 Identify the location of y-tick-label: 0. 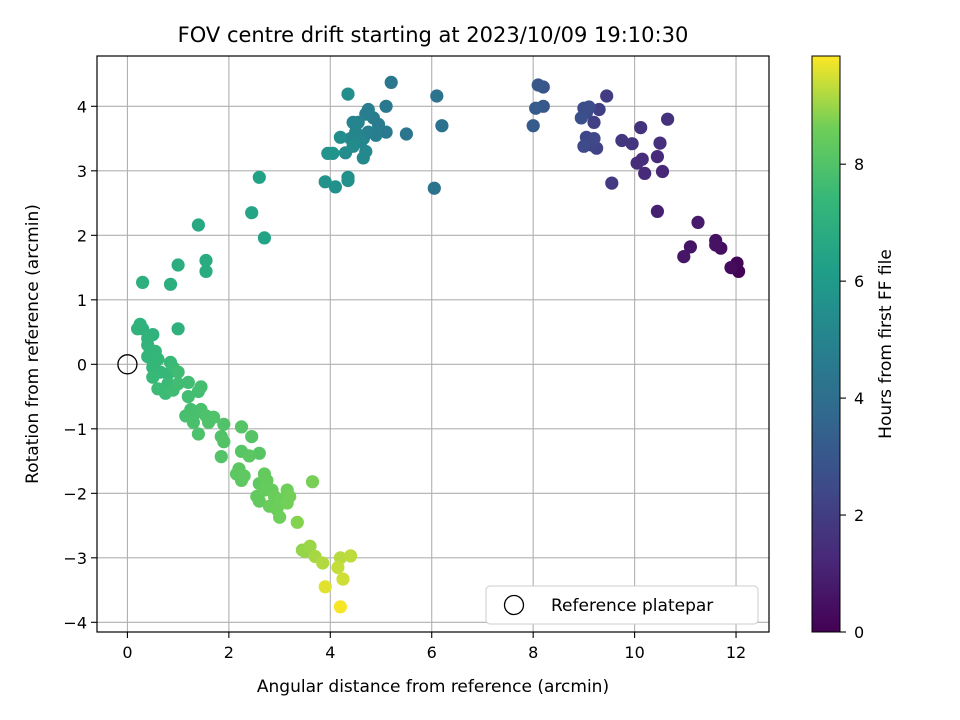
(82, 364).